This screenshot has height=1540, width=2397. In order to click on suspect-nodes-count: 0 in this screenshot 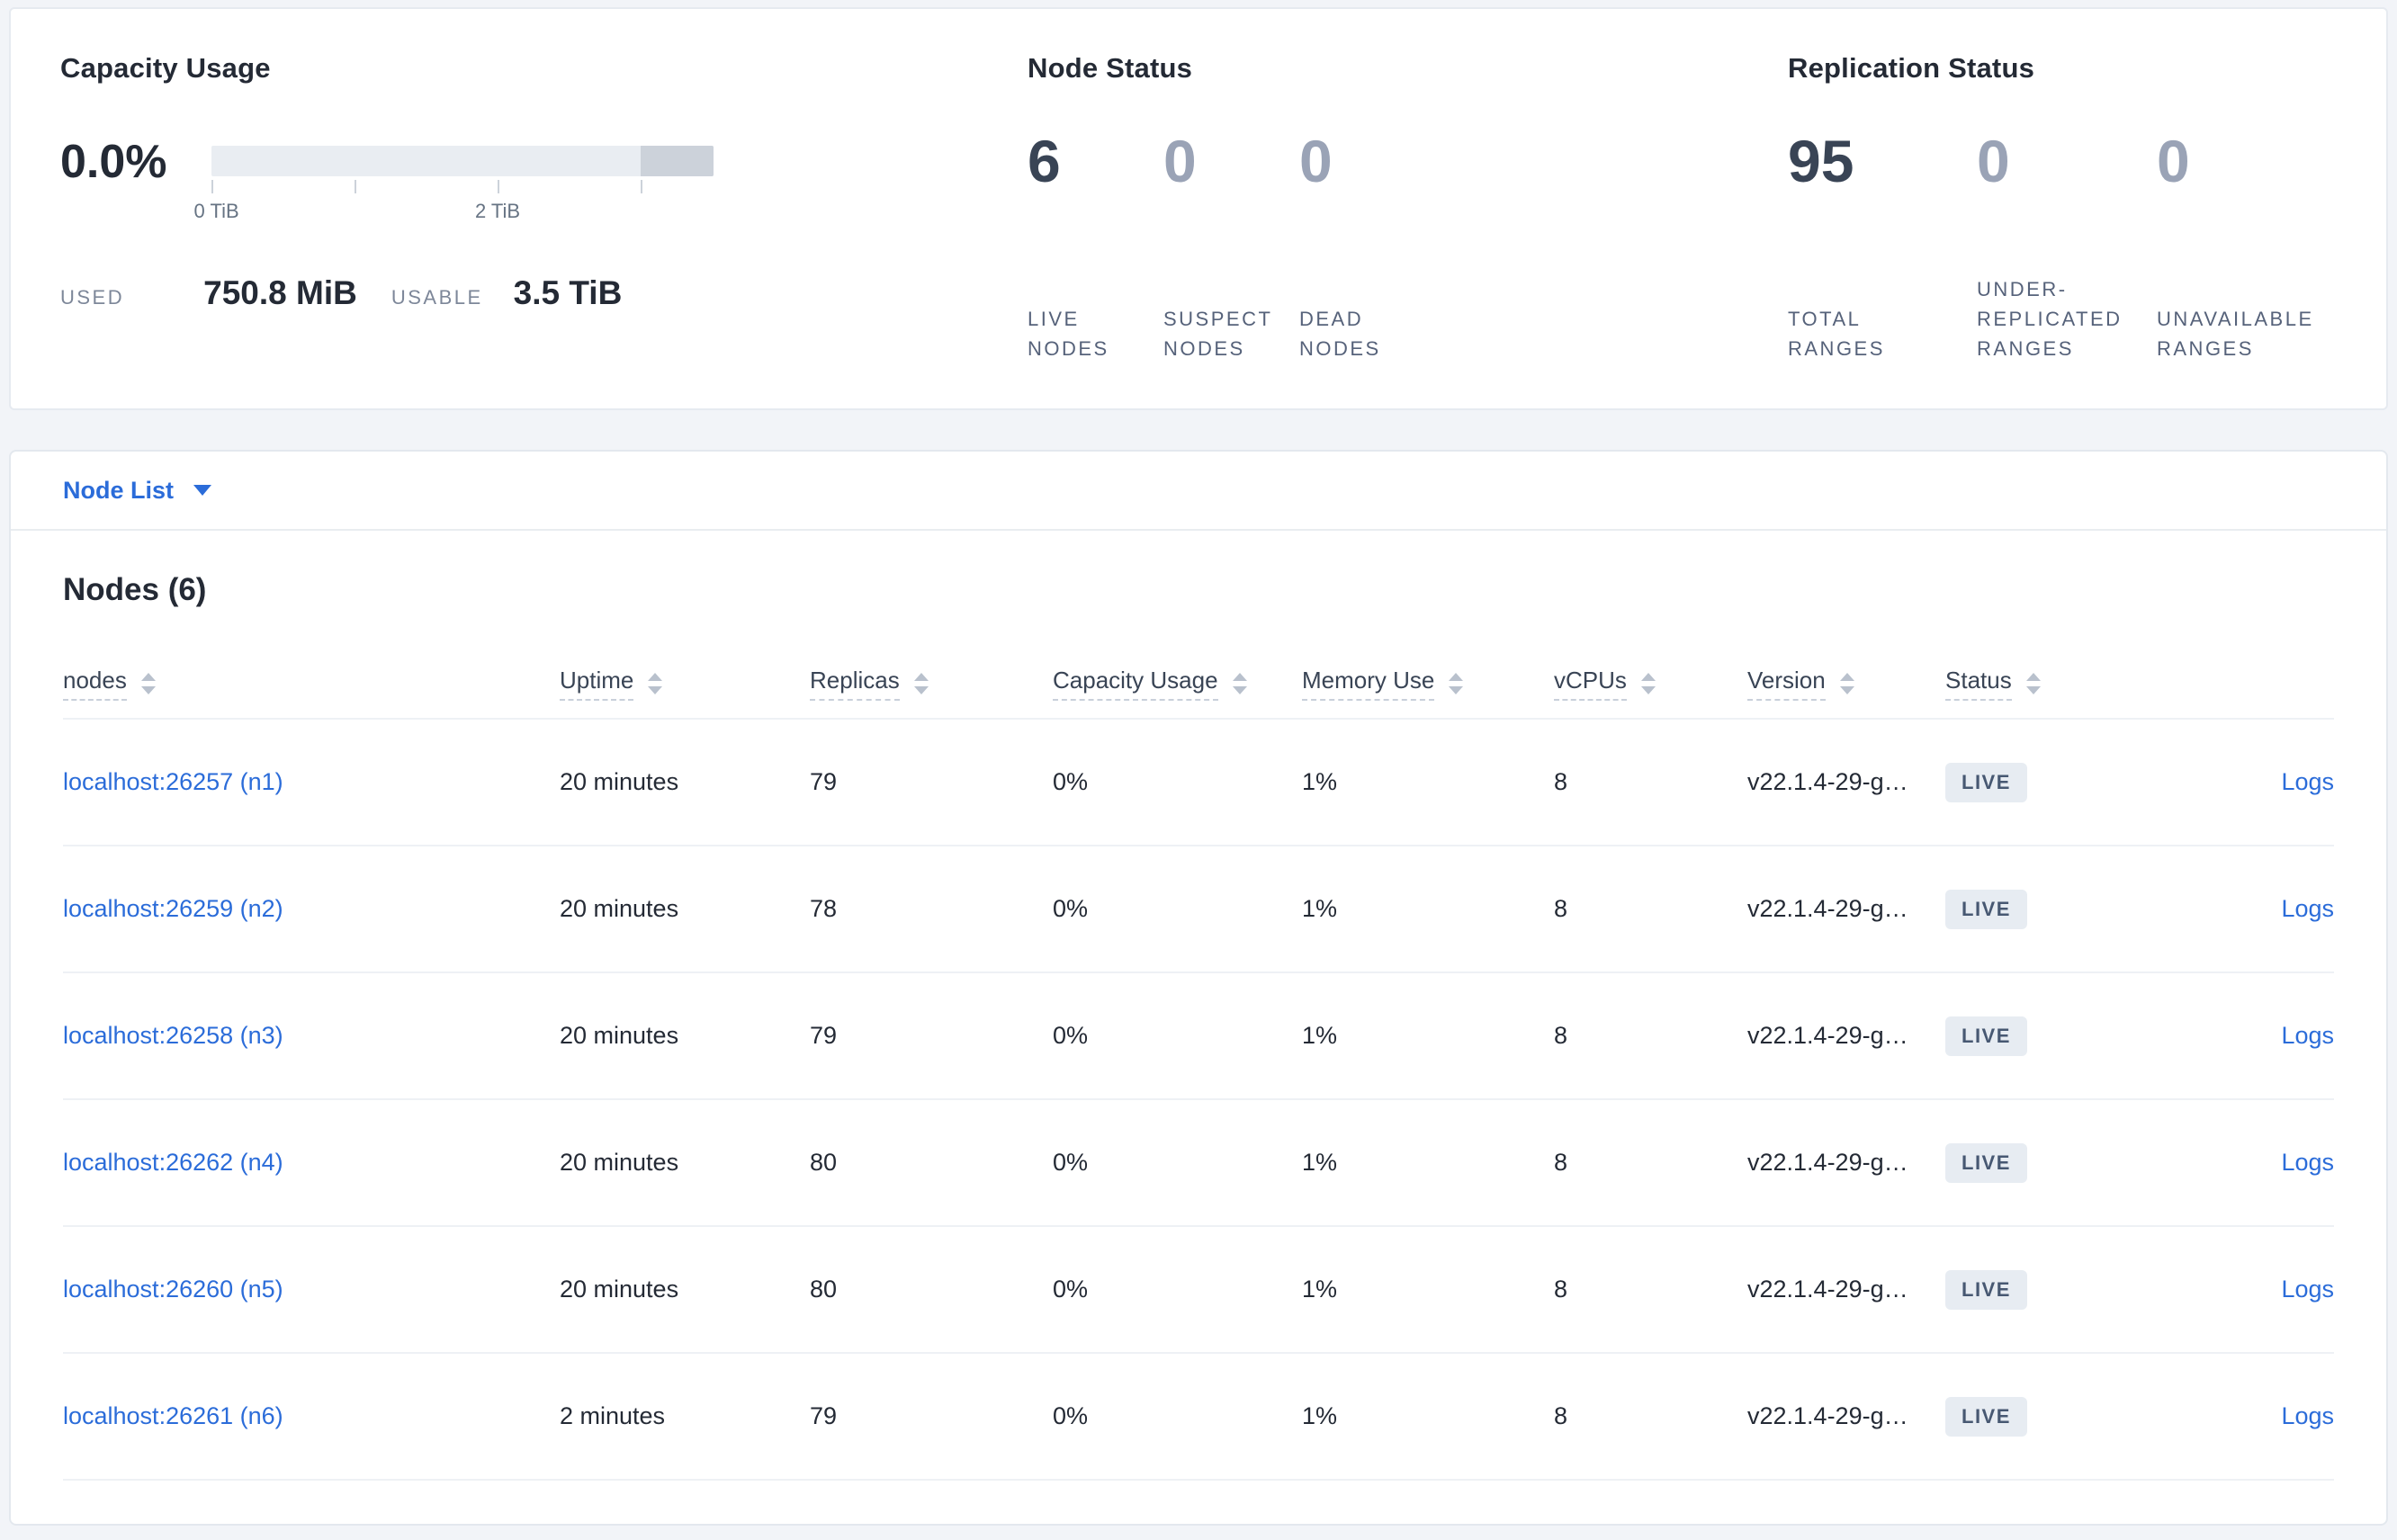, I will do `click(1180, 161)`.